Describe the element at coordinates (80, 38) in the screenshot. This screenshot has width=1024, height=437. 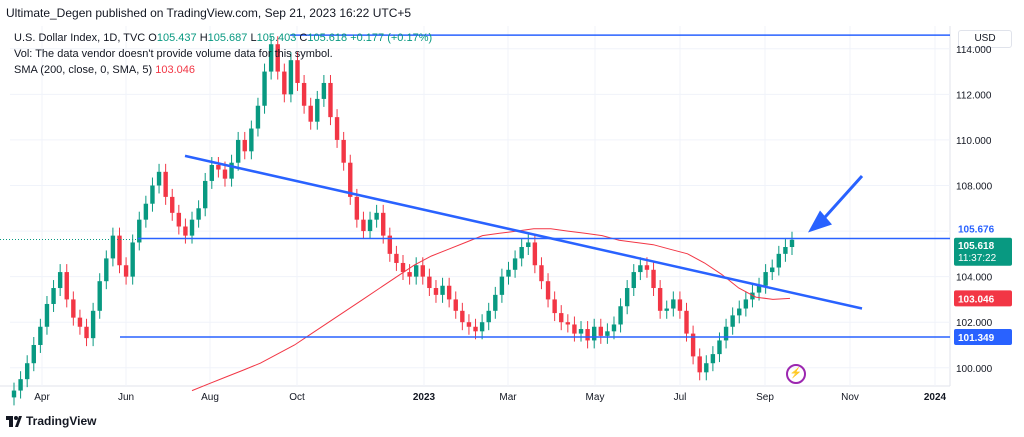
I see `legend-symbol: U.S. Dollar Index, 1D, TVC` at that location.